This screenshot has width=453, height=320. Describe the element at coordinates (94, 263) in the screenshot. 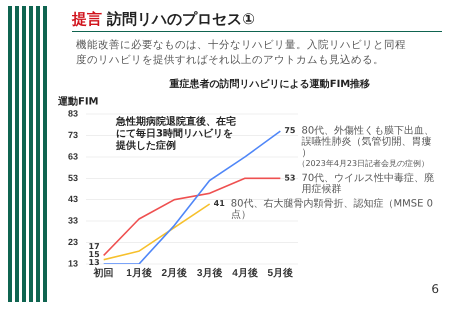

I see `data-label: 13` at that location.